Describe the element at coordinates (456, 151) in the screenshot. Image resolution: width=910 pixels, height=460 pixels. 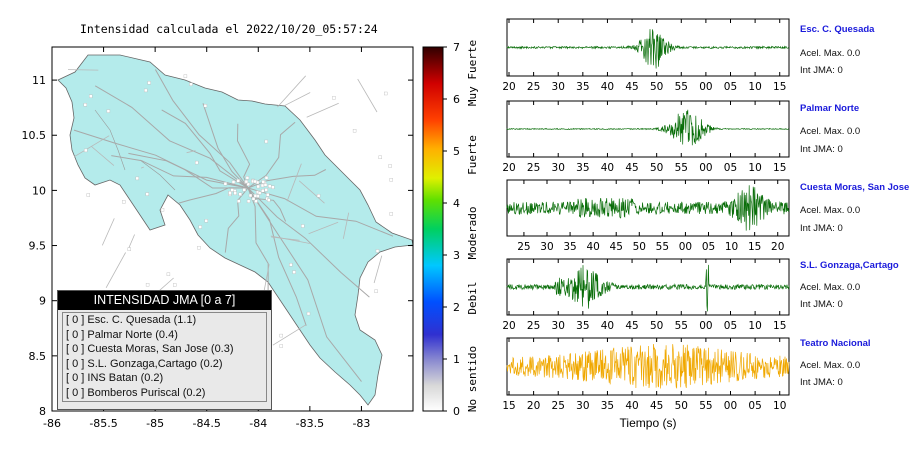
I see `colorbar-tick-label: 5` at that location.